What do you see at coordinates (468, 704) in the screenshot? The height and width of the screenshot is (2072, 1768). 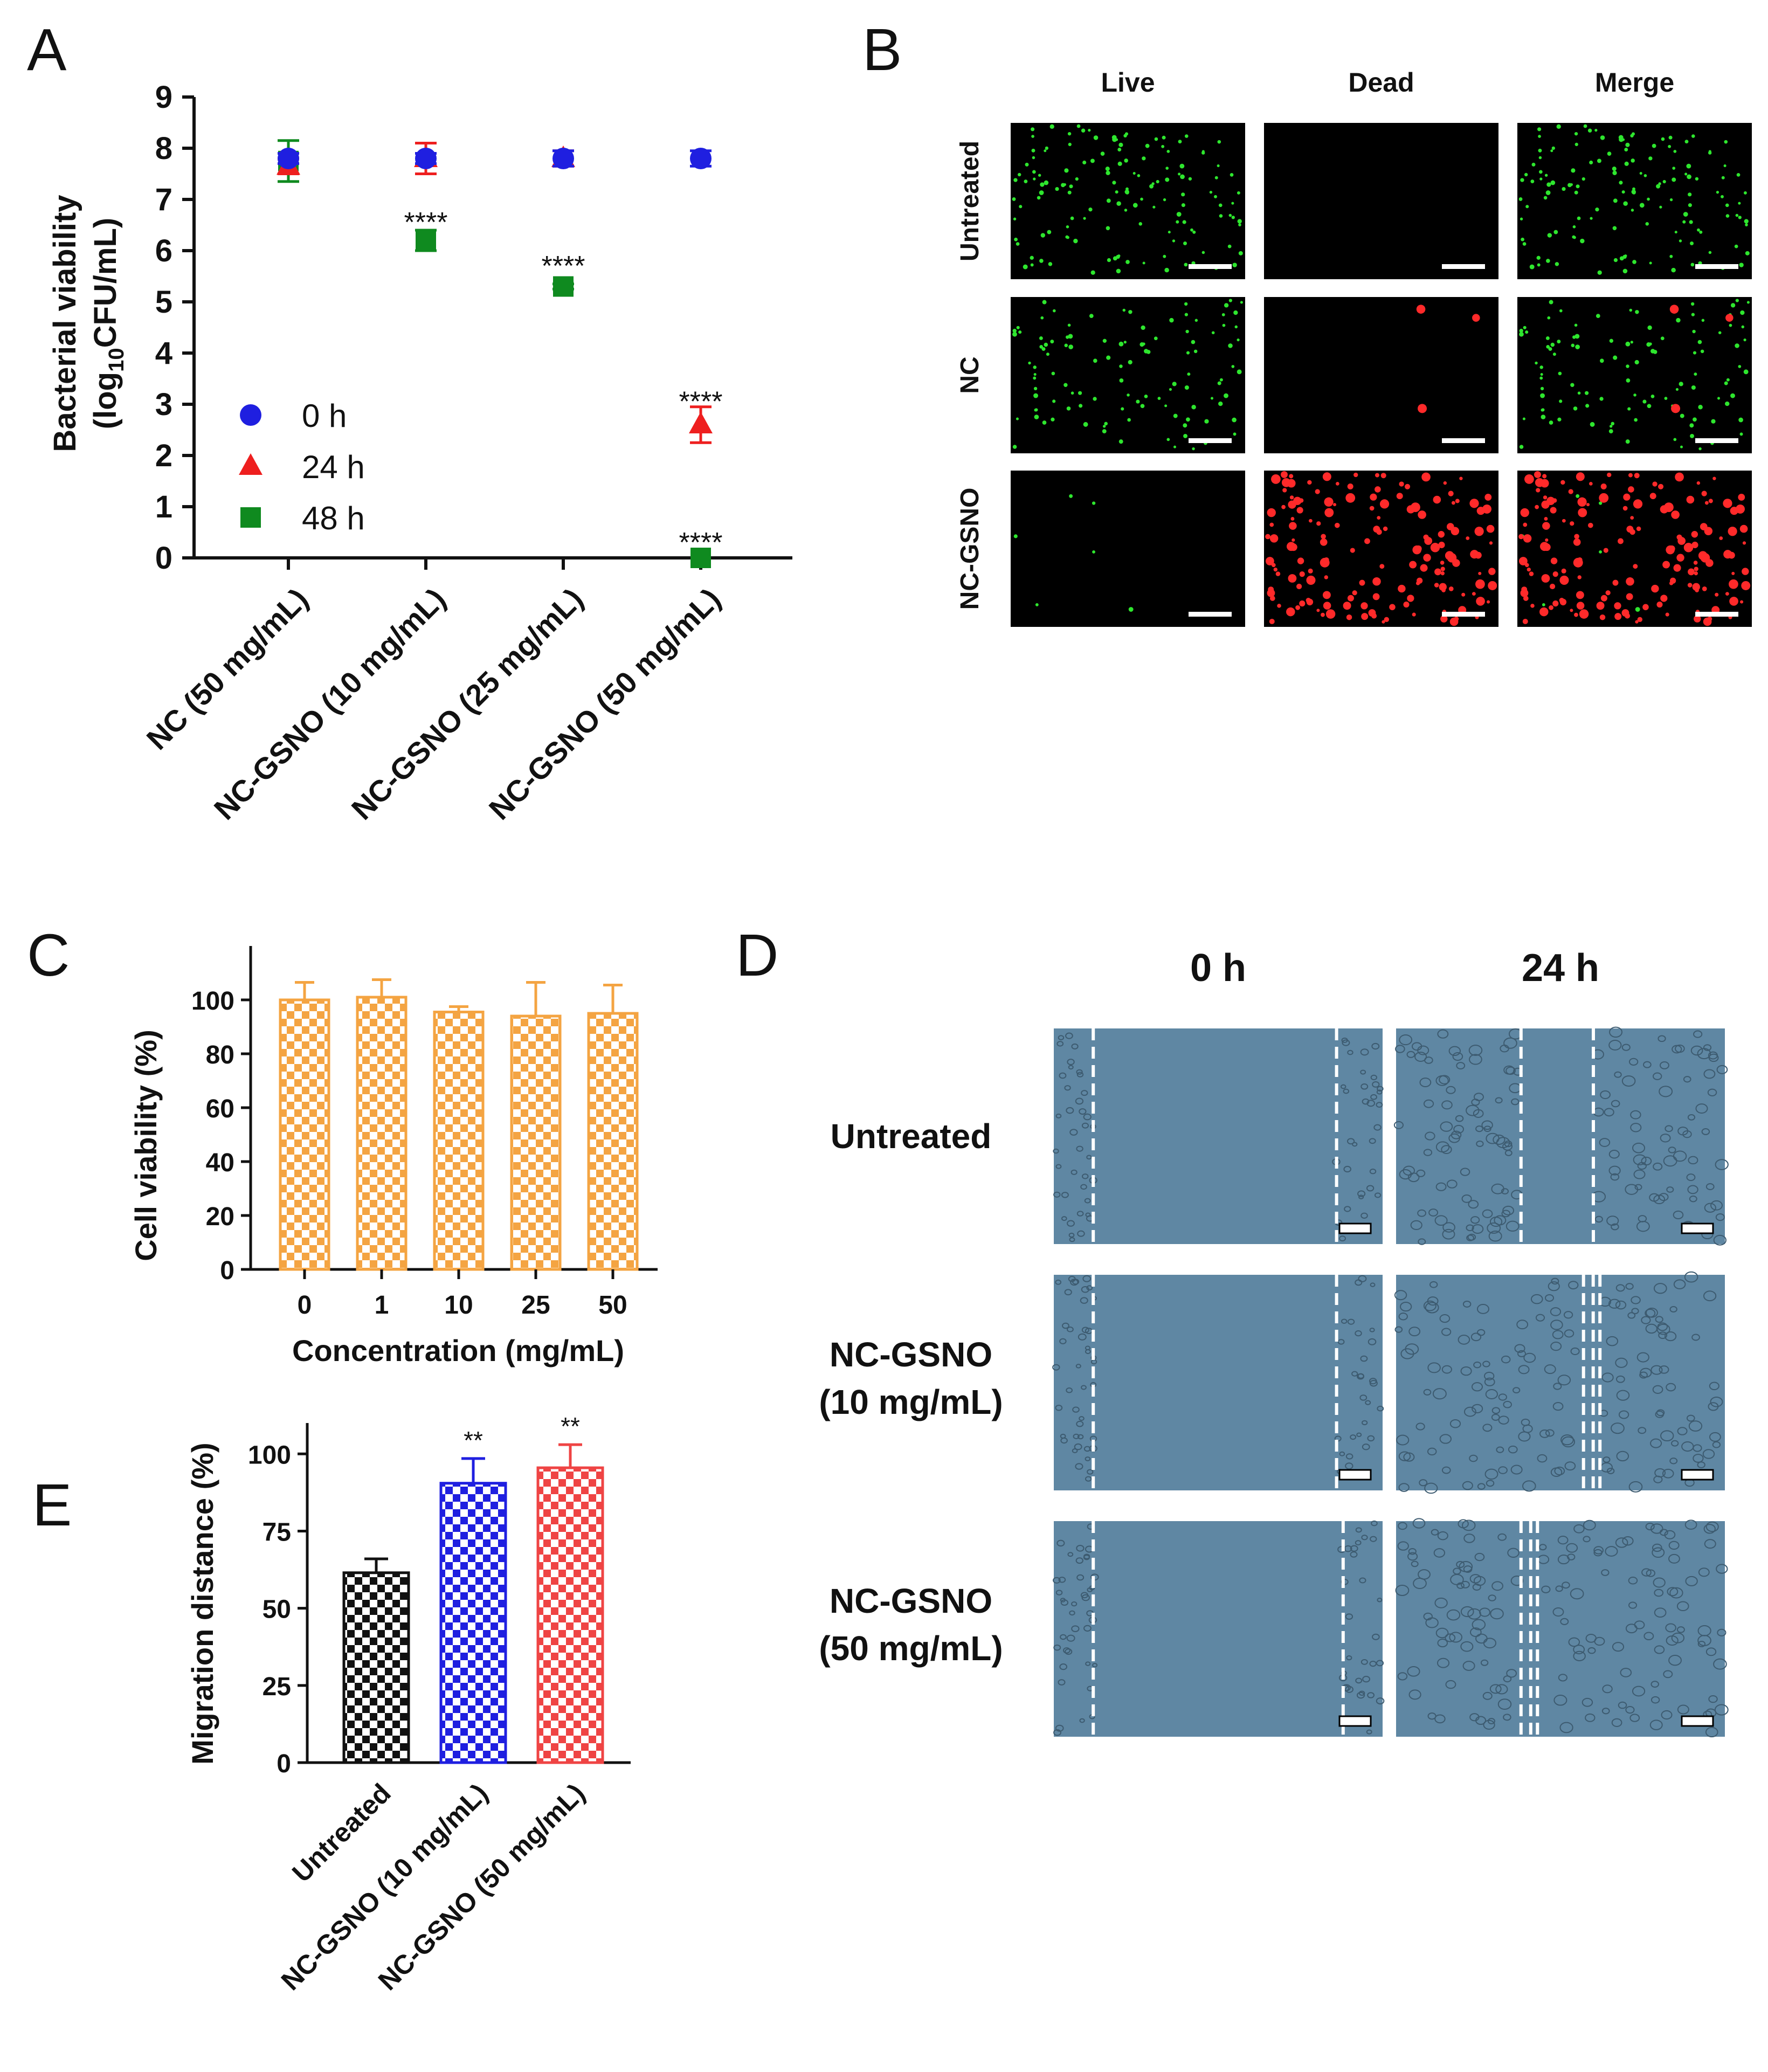 I see `panel-a-xtick-label: NC-GSNO (25 mg/mL)` at bounding box center [468, 704].